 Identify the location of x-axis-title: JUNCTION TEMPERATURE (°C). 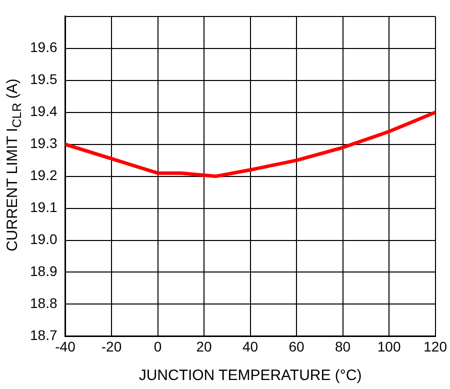
(250, 375).